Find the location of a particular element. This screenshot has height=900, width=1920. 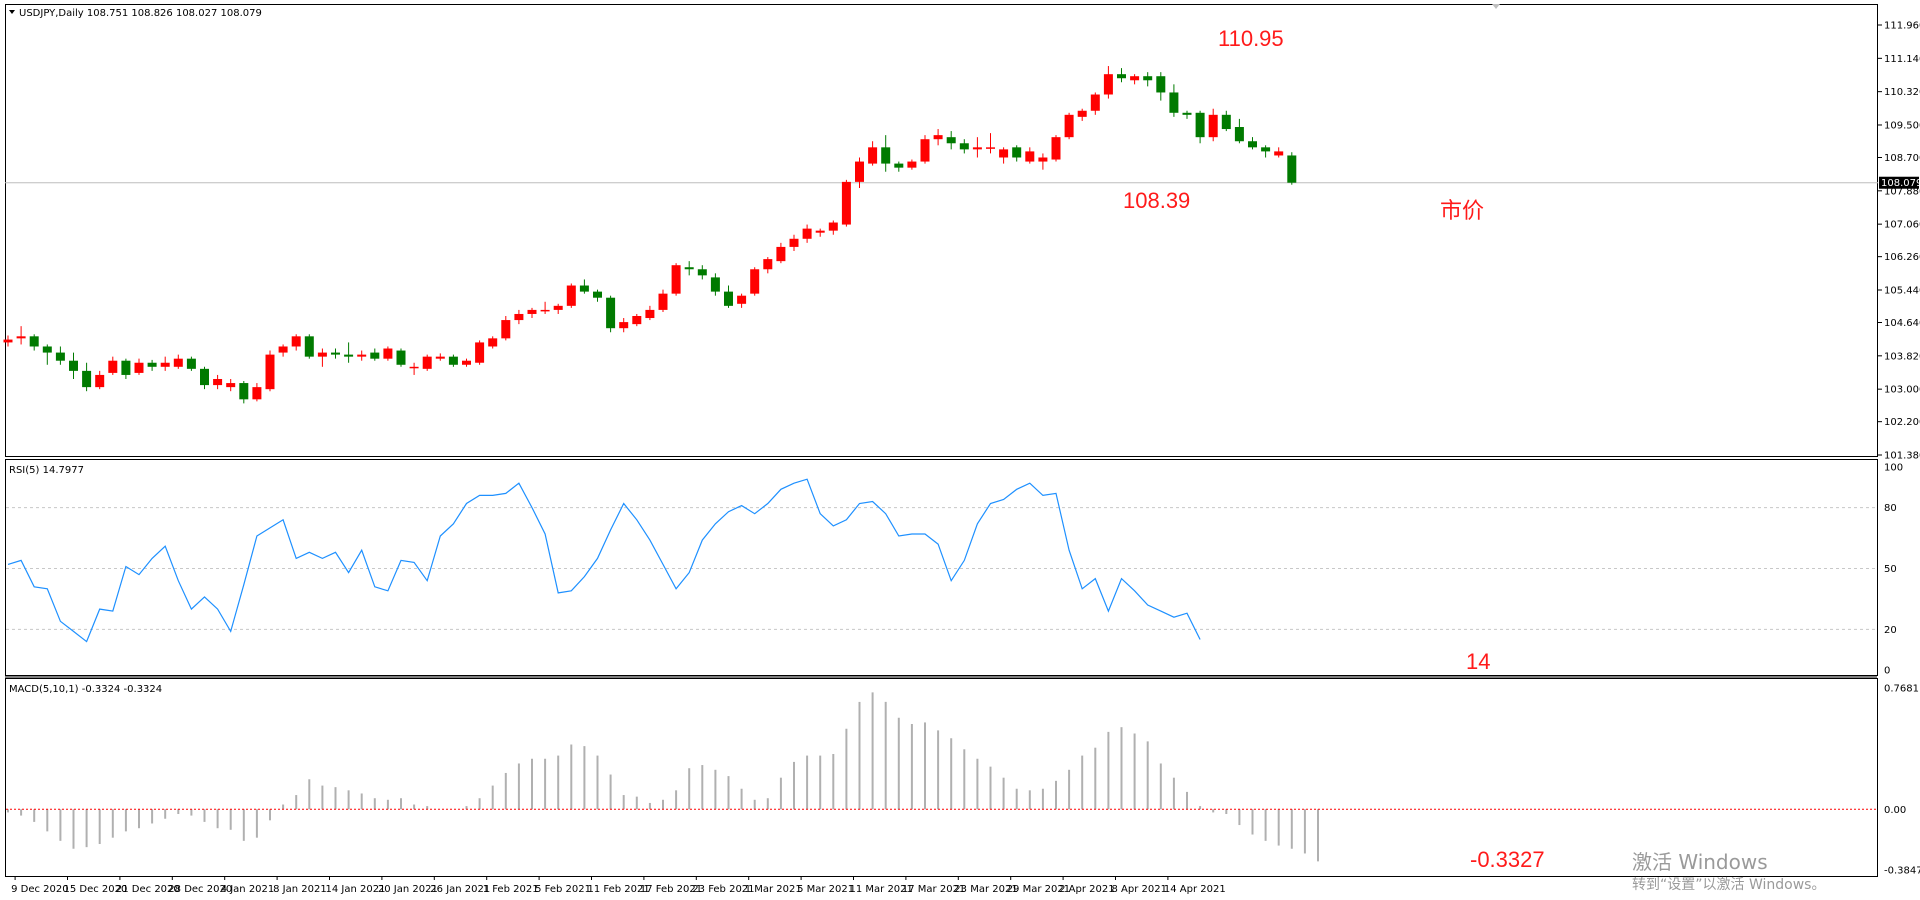

price-tick-label: 103.820 is located at coordinates (1902, 356).